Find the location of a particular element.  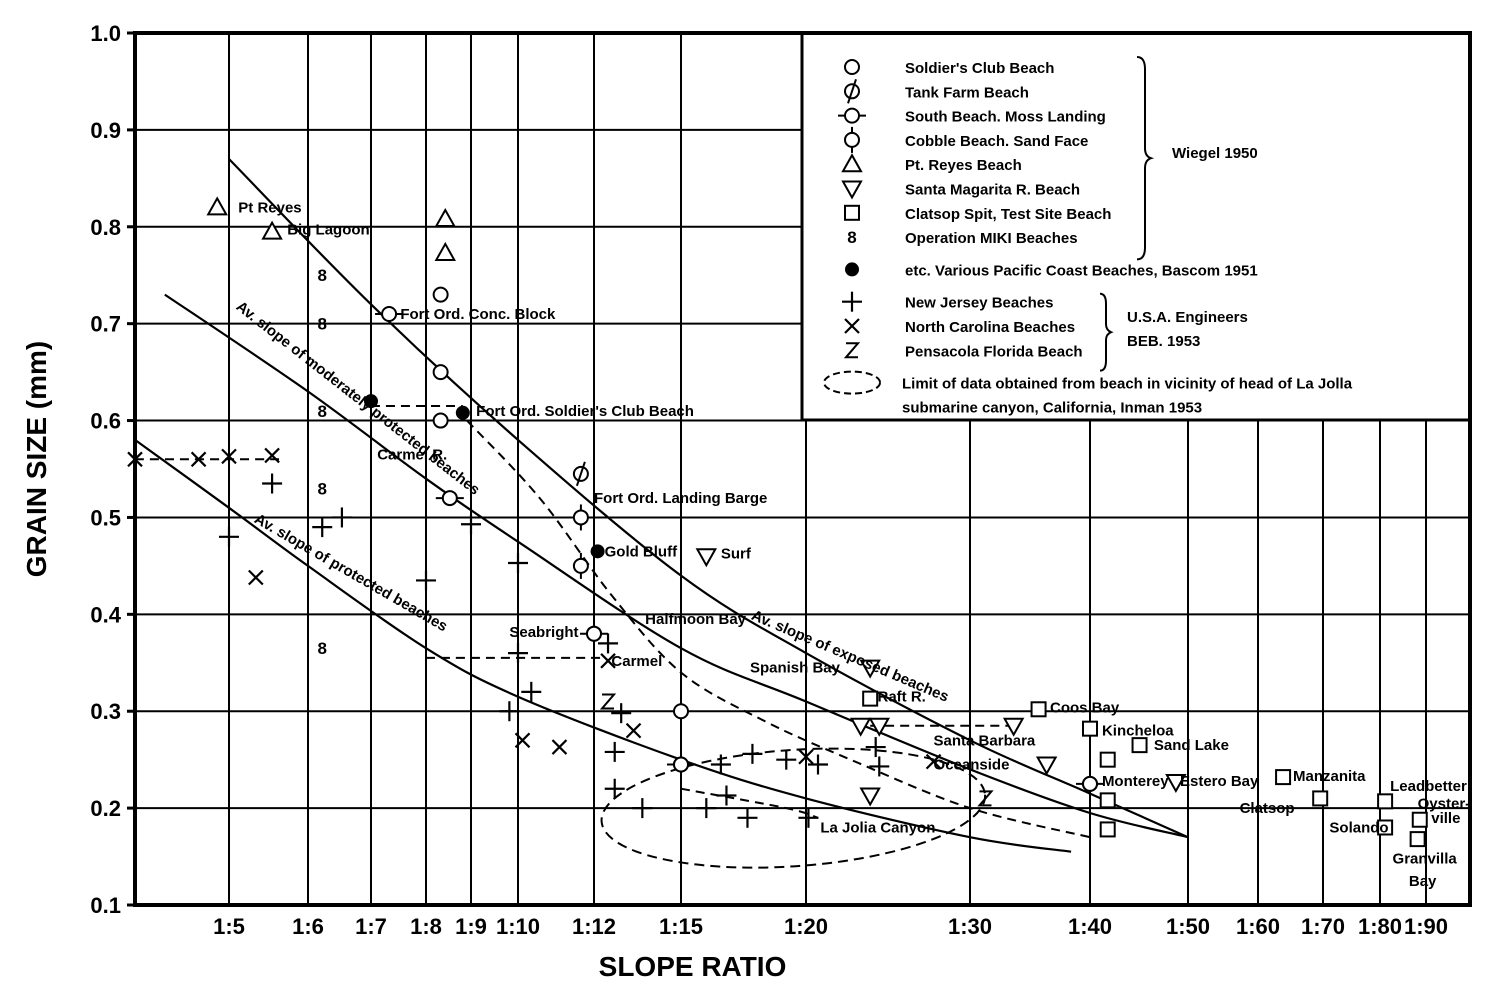

annotation-label: Monterey is located at coordinates (1135, 781).